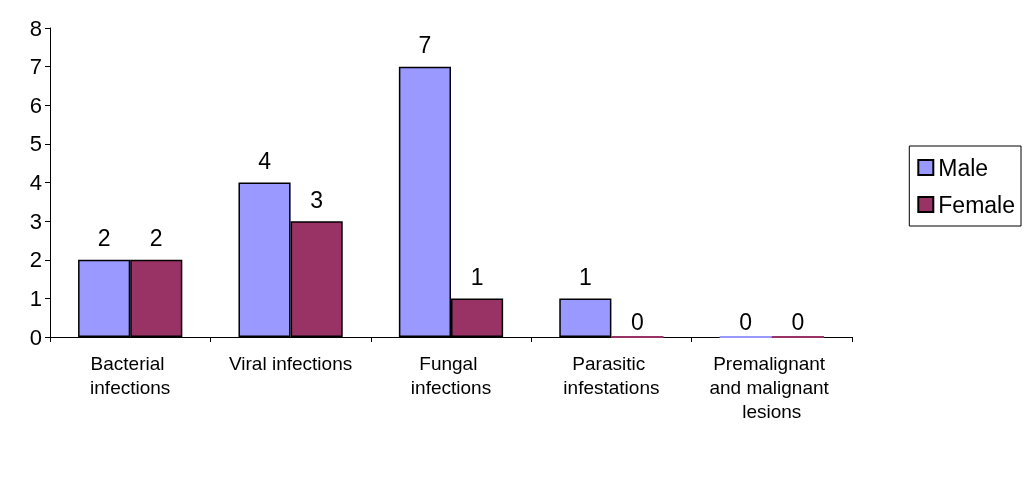  What do you see at coordinates (35, 260) in the screenshot?
I see `y-tick-label: 2` at bounding box center [35, 260].